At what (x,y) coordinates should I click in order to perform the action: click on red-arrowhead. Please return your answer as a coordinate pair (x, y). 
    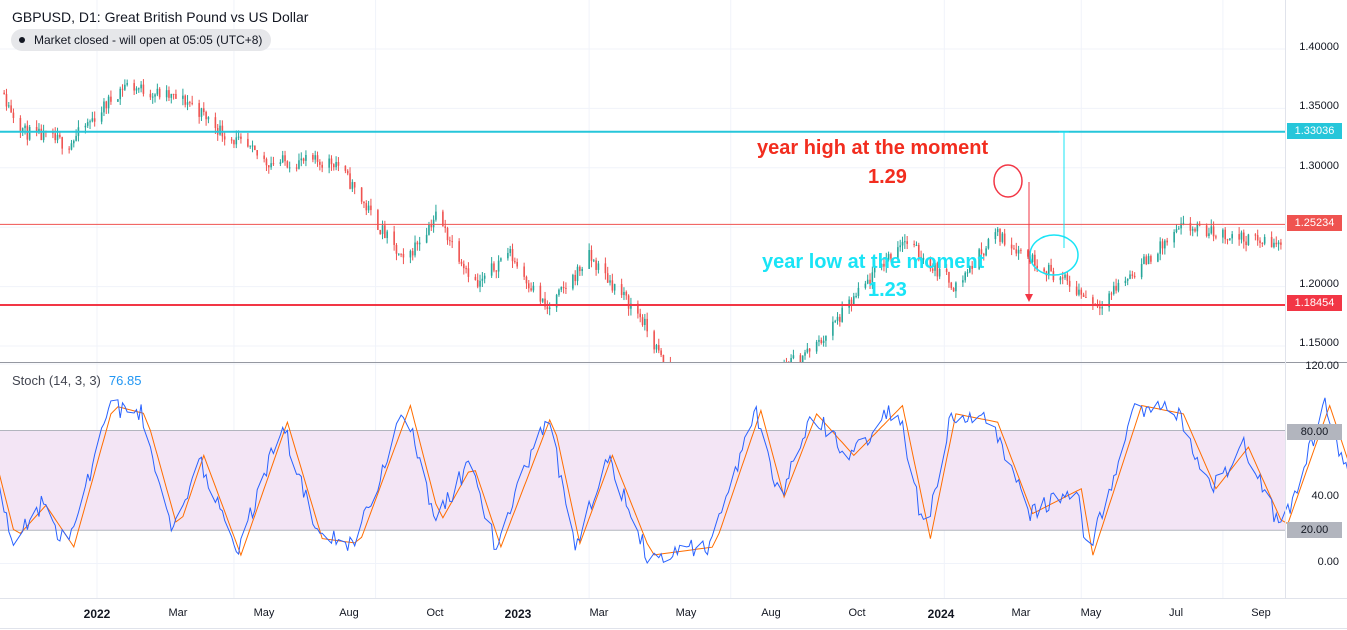
    Looking at the image, I should click on (1029, 298).